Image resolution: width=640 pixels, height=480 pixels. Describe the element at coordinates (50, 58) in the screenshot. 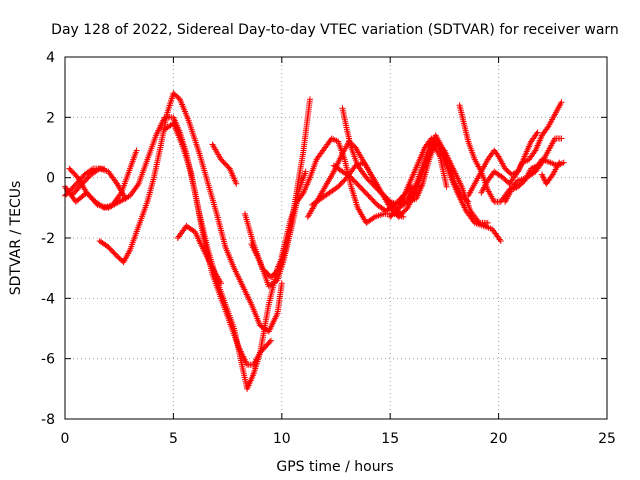

I see `y-tick-label: 4` at that location.